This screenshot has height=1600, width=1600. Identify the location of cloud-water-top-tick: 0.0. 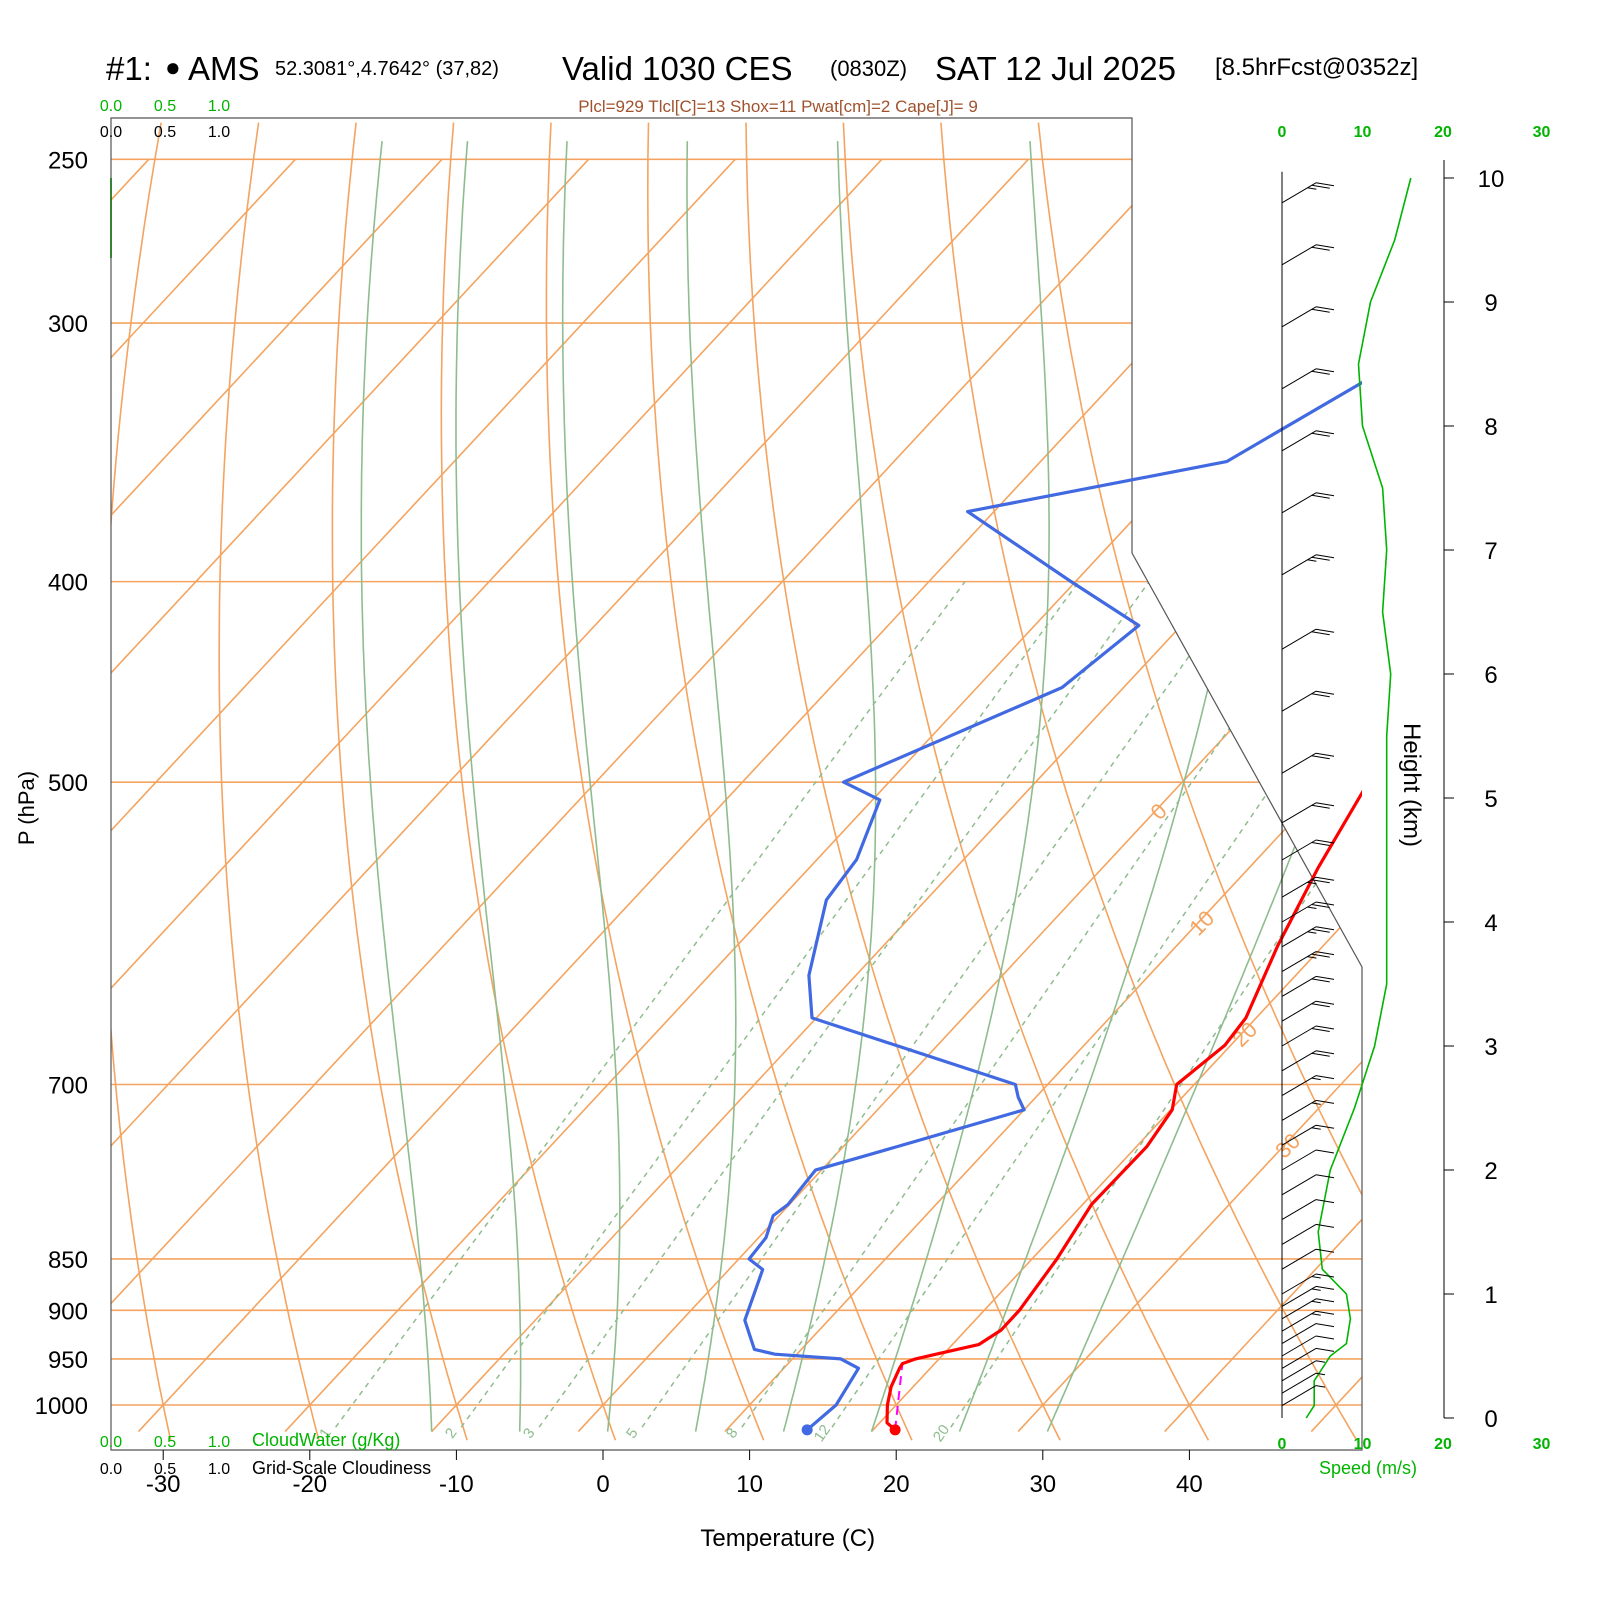
(111, 106).